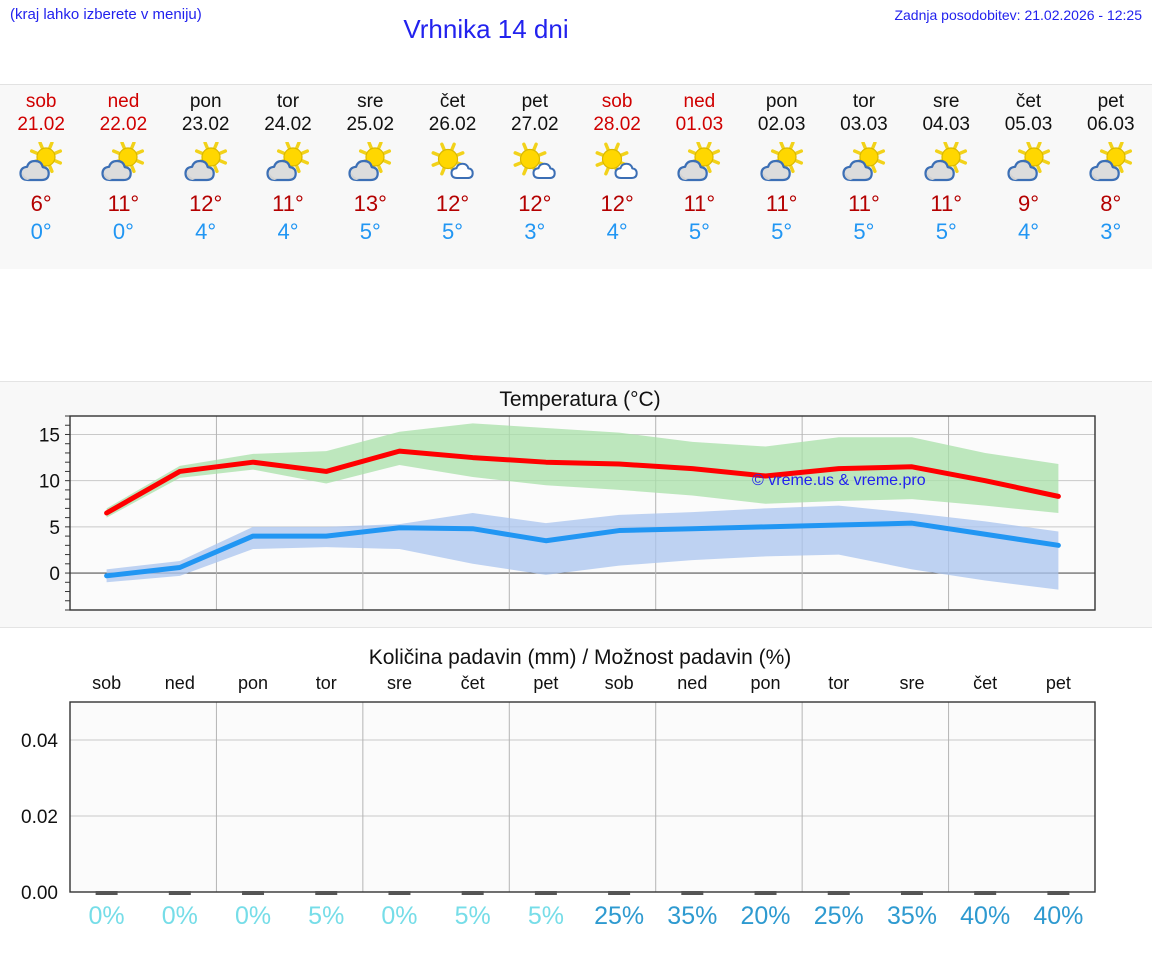 This screenshot has width=1152, height=975. I want to click on day-date: 27.02, so click(535, 124).